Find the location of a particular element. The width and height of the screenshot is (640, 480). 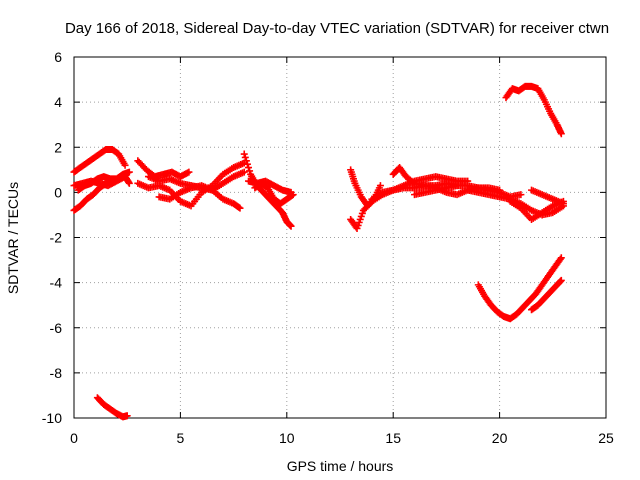

y-tick-label: -6 is located at coordinates (56, 328).